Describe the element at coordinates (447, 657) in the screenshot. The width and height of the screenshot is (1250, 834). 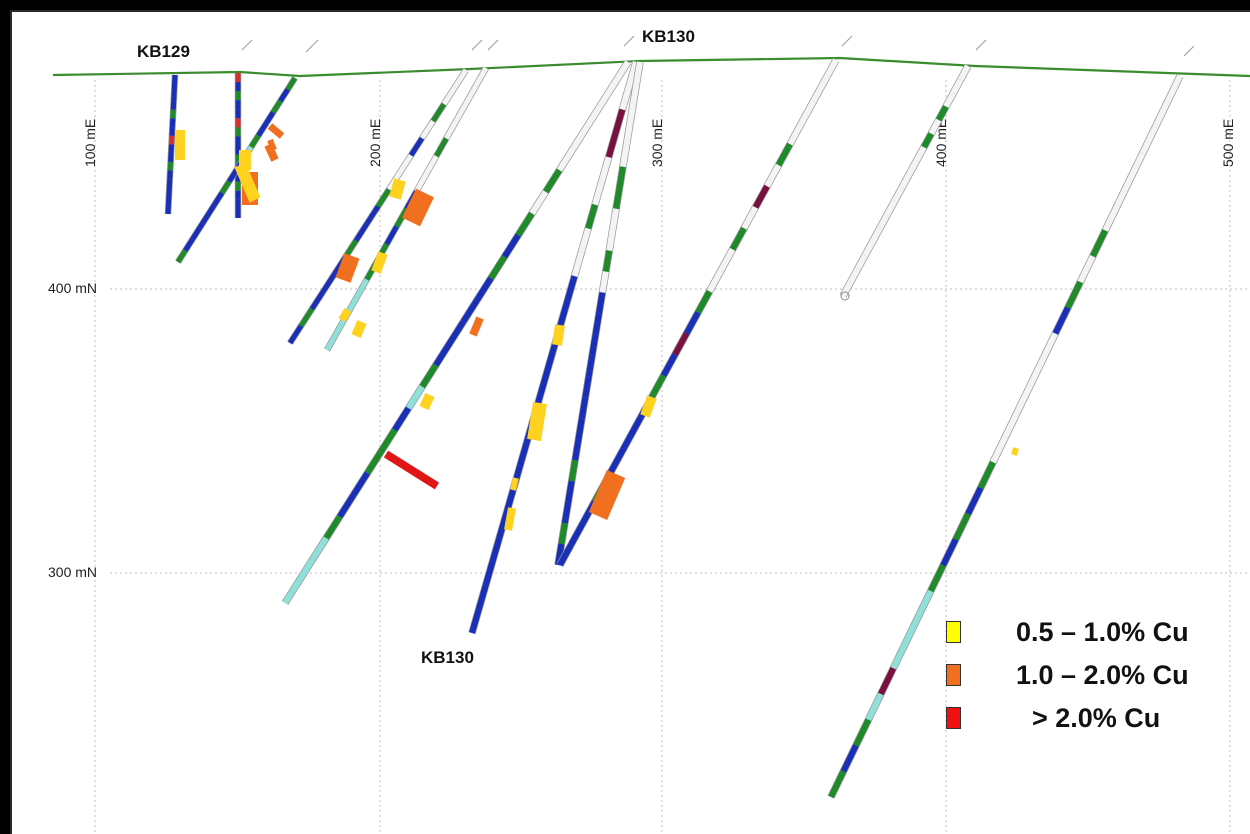
I see `hole-label-kb130-toe: KB130` at that location.